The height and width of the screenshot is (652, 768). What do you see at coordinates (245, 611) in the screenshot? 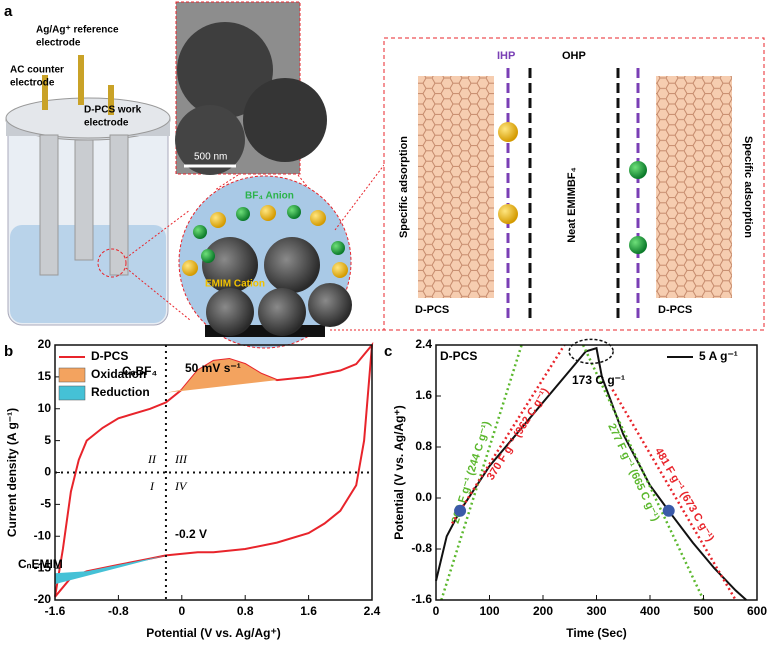
I see `x-tick-label: 0.8` at bounding box center [245, 611].